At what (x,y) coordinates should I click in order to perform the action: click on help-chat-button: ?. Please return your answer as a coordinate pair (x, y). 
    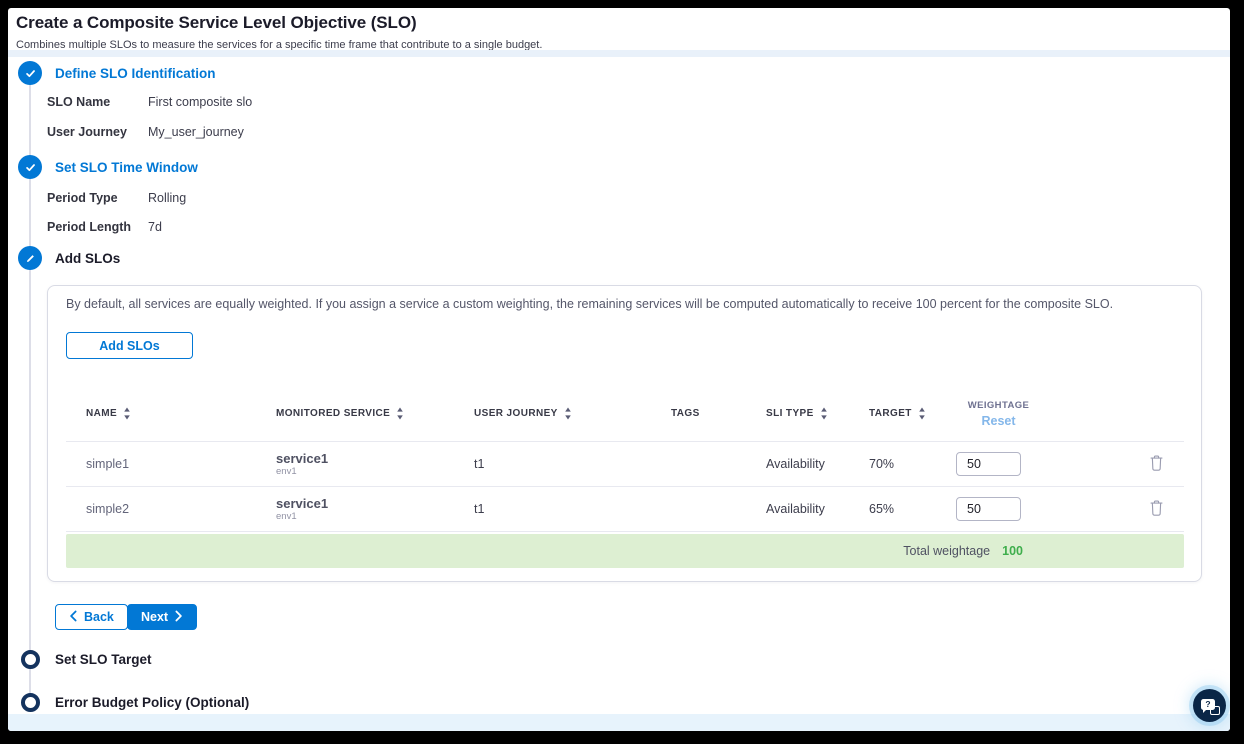
    Looking at the image, I should click on (1209, 705).